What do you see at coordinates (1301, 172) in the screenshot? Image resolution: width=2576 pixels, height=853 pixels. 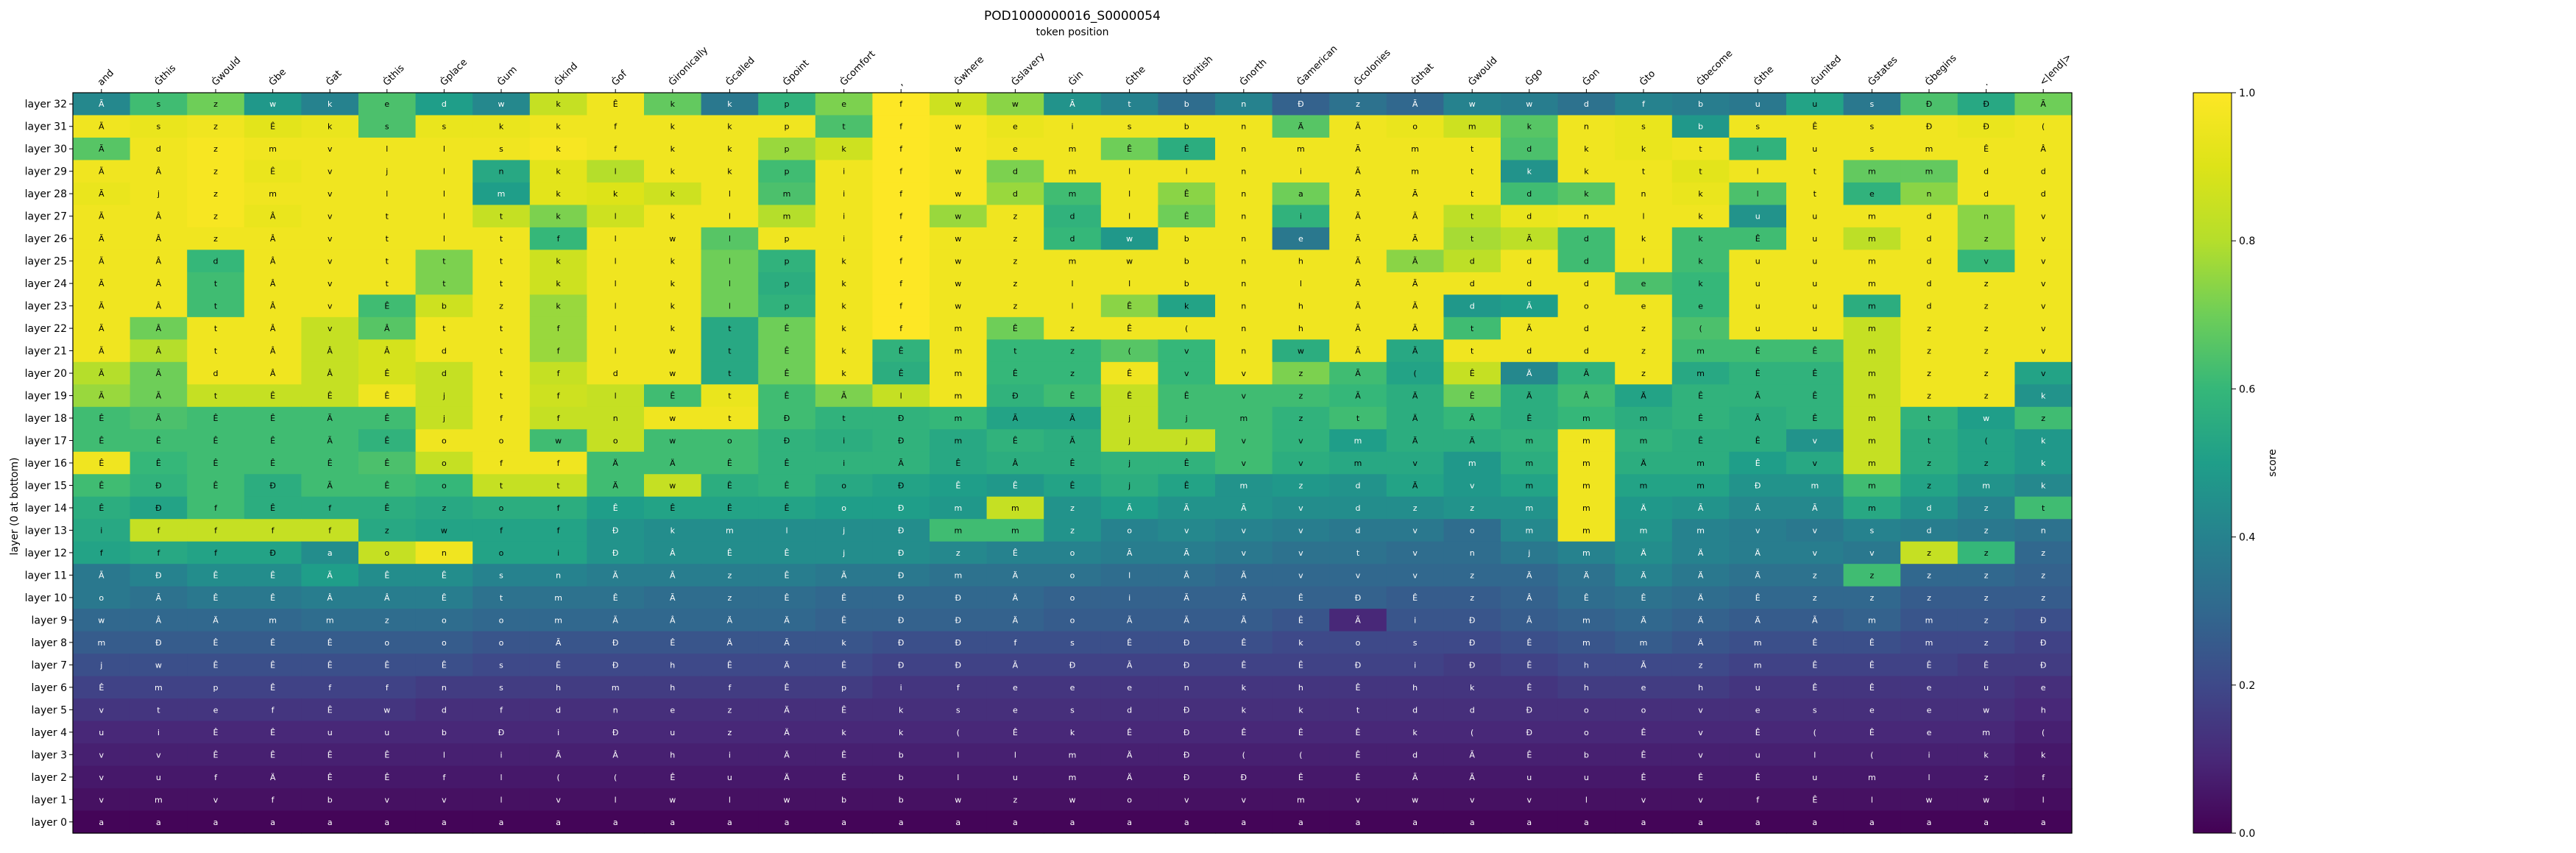 I see `cell-label: i` at bounding box center [1301, 172].